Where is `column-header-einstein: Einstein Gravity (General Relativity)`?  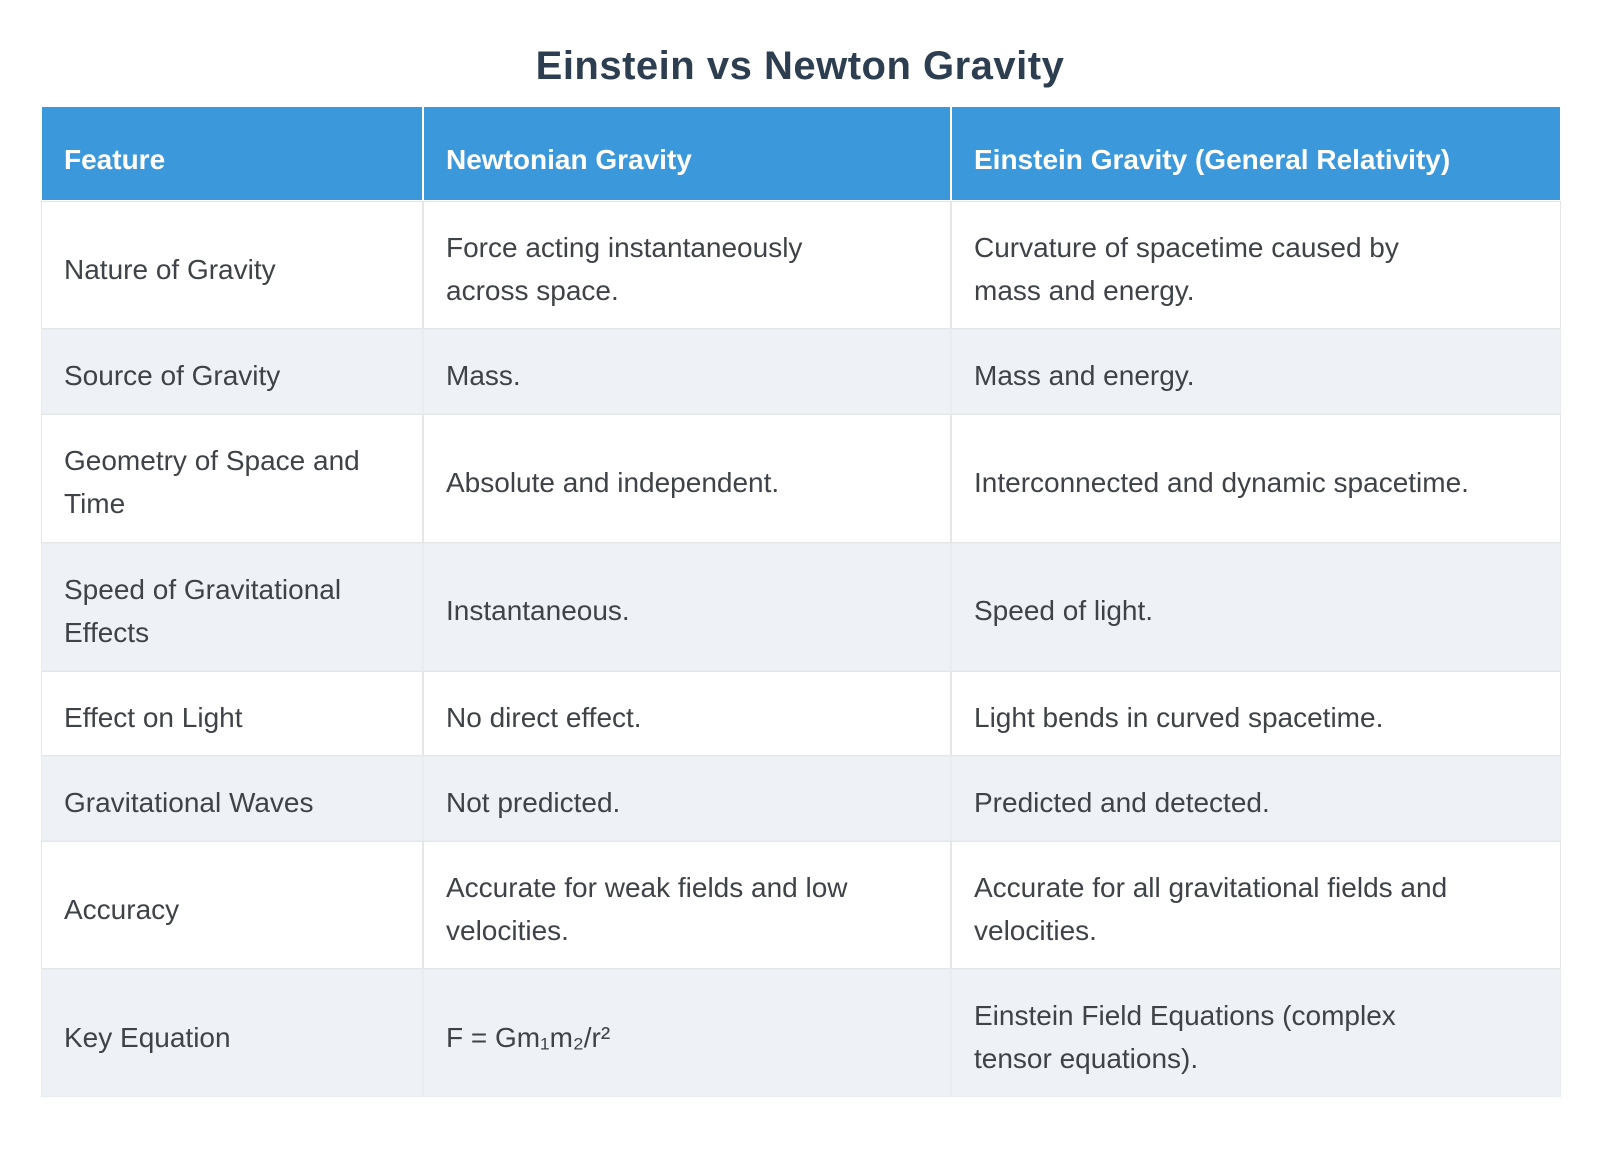 column-header-einstein: Einstein Gravity (General Relativity) is located at coordinates (1256, 154).